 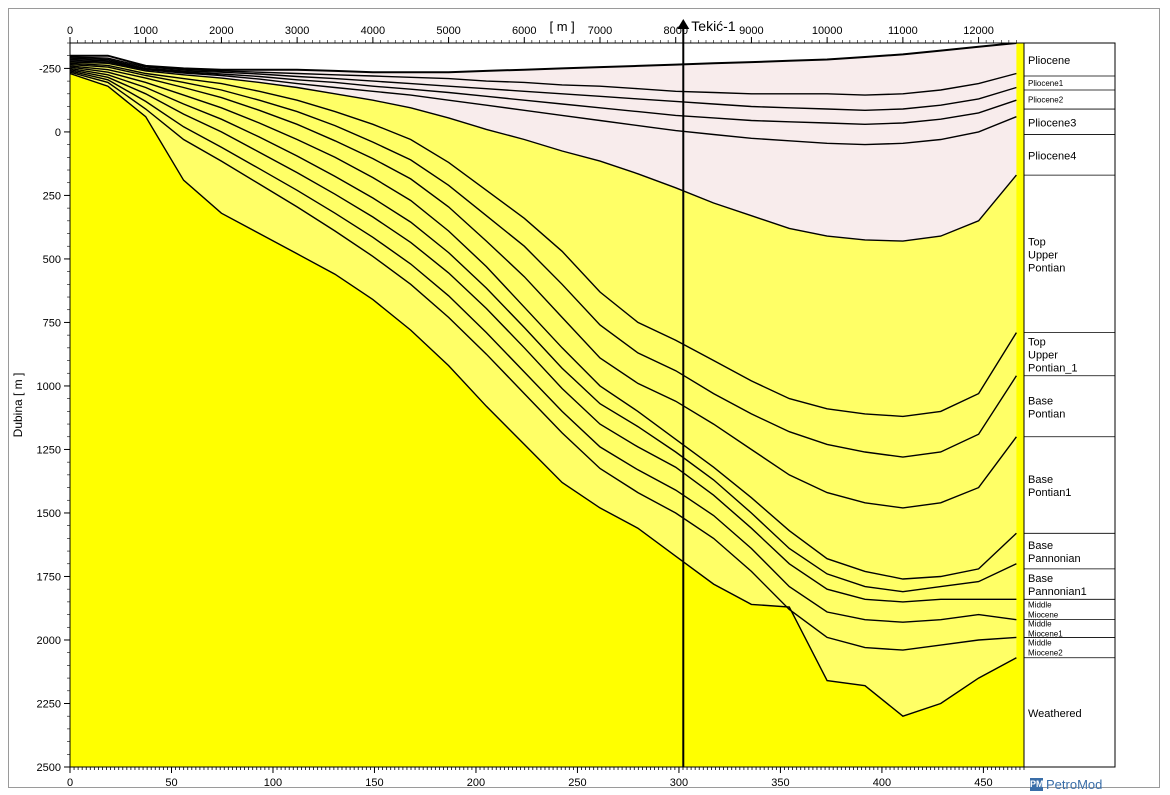 What do you see at coordinates (1074, 784) in the screenshot?
I see `petromod-logo-text: PetroMod` at bounding box center [1074, 784].